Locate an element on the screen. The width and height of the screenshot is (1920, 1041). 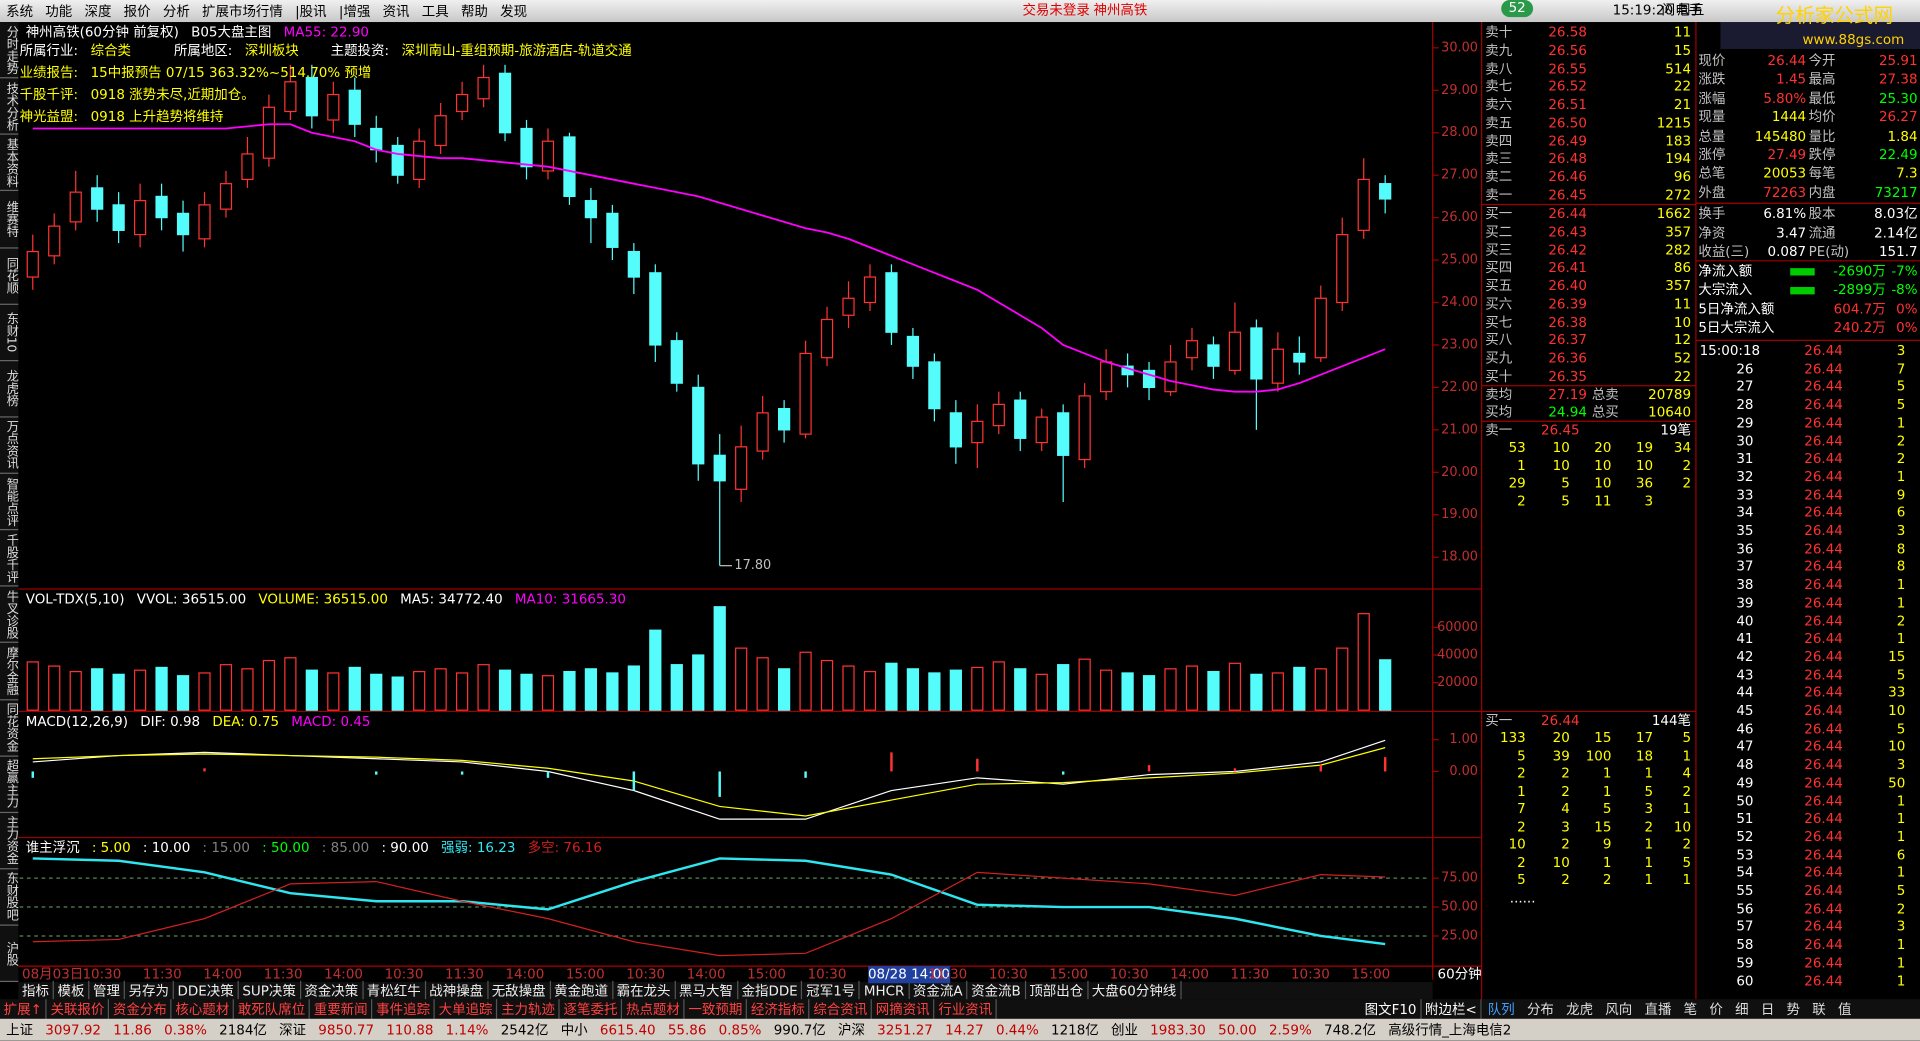
tab: 资金决策 is located at coordinates (332, 990).